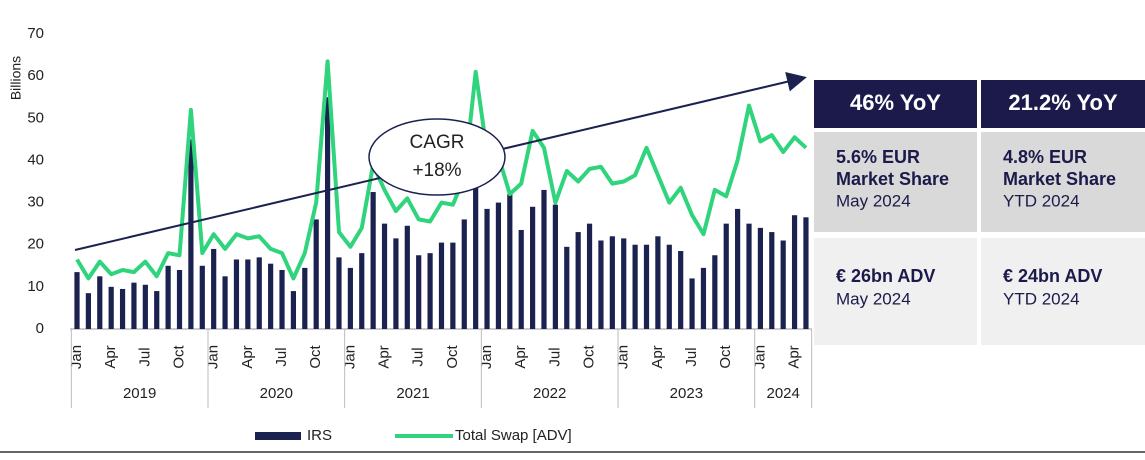 The image size is (1145, 460). I want to click on panel-cell-title: € 26bn ADV, so click(885, 276).